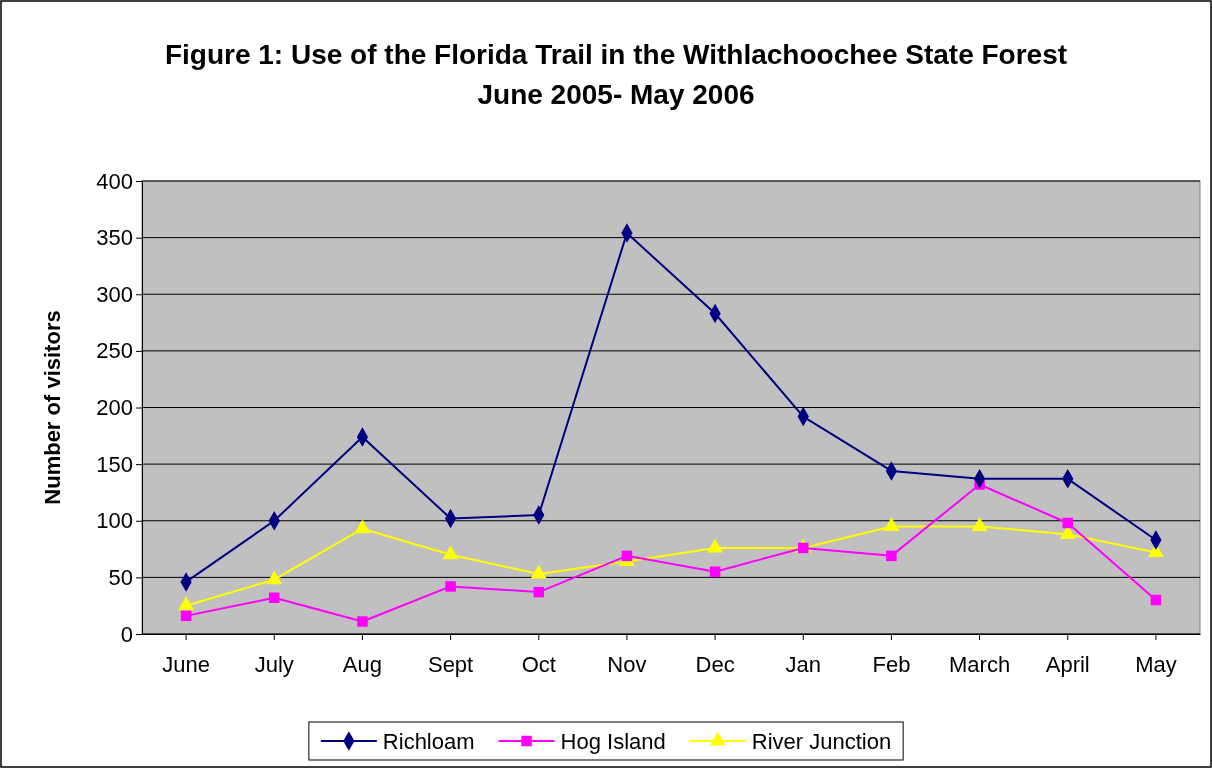  What do you see at coordinates (627, 664) in the screenshot?
I see `x-tick-label: Nov` at bounding box center [627, 664].